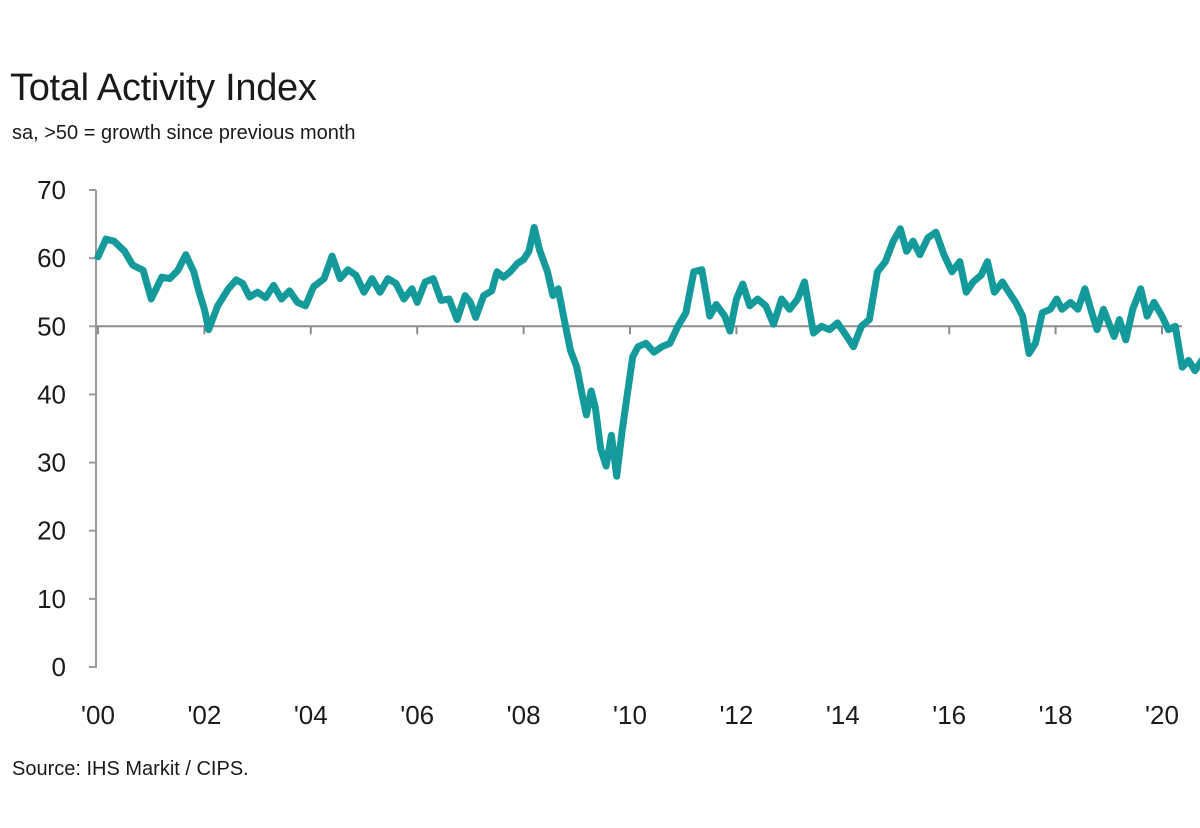 This screenshot has height=828, width=1200. What do you see at coordinates (59, 667) in the screenshot?
I see `y-tick-label: 0` at bounding box center [59, 667].